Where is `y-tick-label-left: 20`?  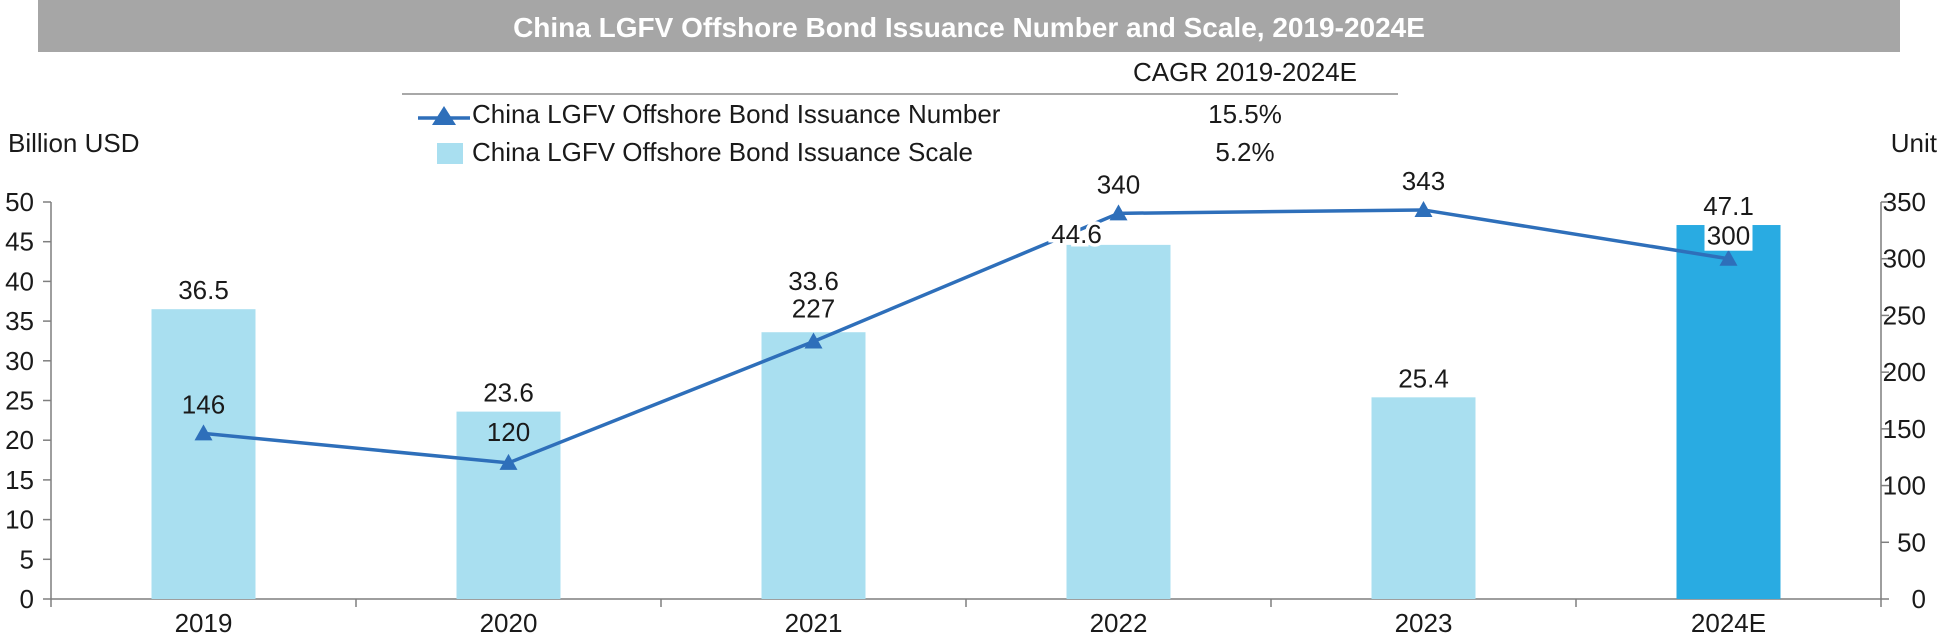 y-tick-label-left: 20 is located at coordinates (19, 440).